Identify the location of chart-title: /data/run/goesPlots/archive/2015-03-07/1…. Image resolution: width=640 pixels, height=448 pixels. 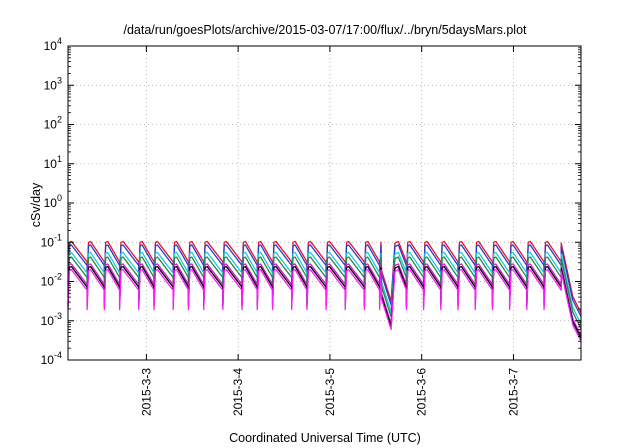
(325, 30).